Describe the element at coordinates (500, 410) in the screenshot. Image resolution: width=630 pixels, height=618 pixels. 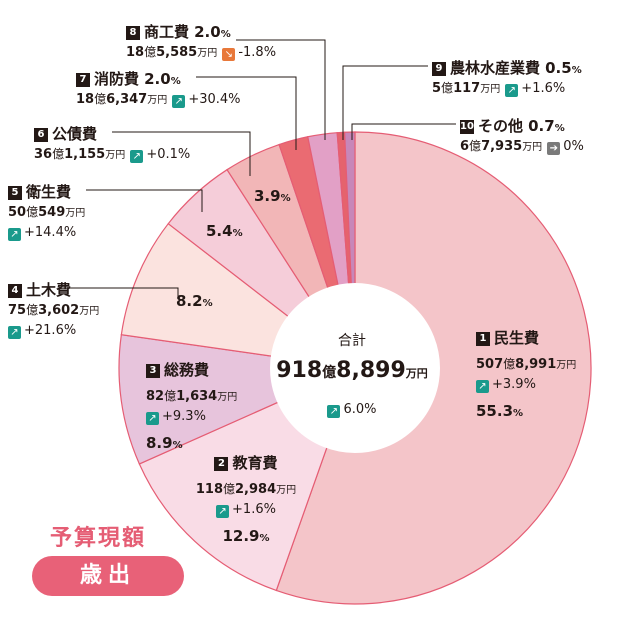
I see `slice-percent: 55.3%` at that location.